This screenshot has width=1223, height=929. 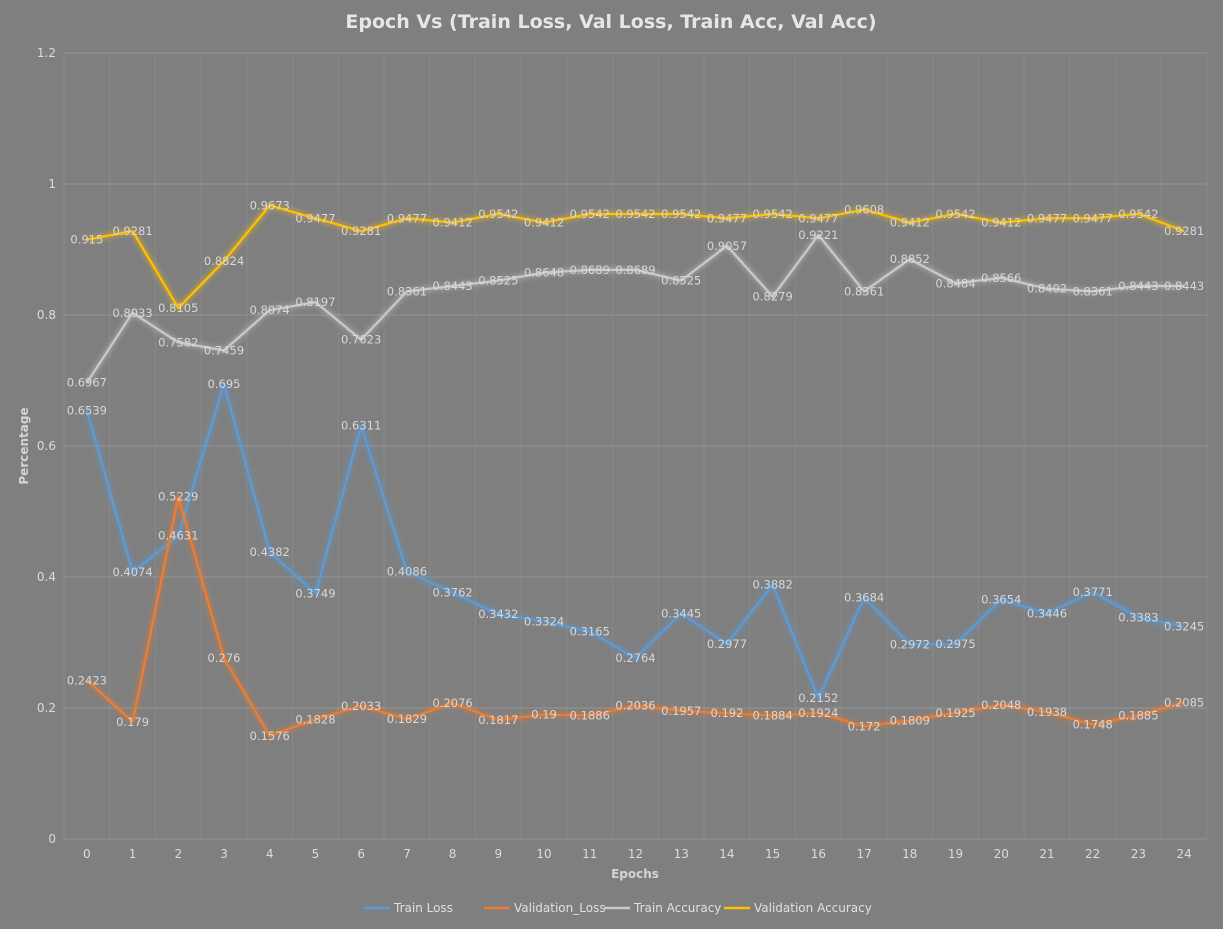 What do you see at coordinates (560, 908) in the screenshot?
I see `legend-label: Validation_Loss` at bounding box center [560, 908].